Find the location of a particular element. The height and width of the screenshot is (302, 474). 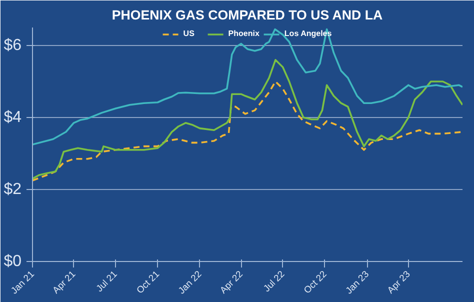

y-tick-label: $4 is located at coordinates (13, 117).